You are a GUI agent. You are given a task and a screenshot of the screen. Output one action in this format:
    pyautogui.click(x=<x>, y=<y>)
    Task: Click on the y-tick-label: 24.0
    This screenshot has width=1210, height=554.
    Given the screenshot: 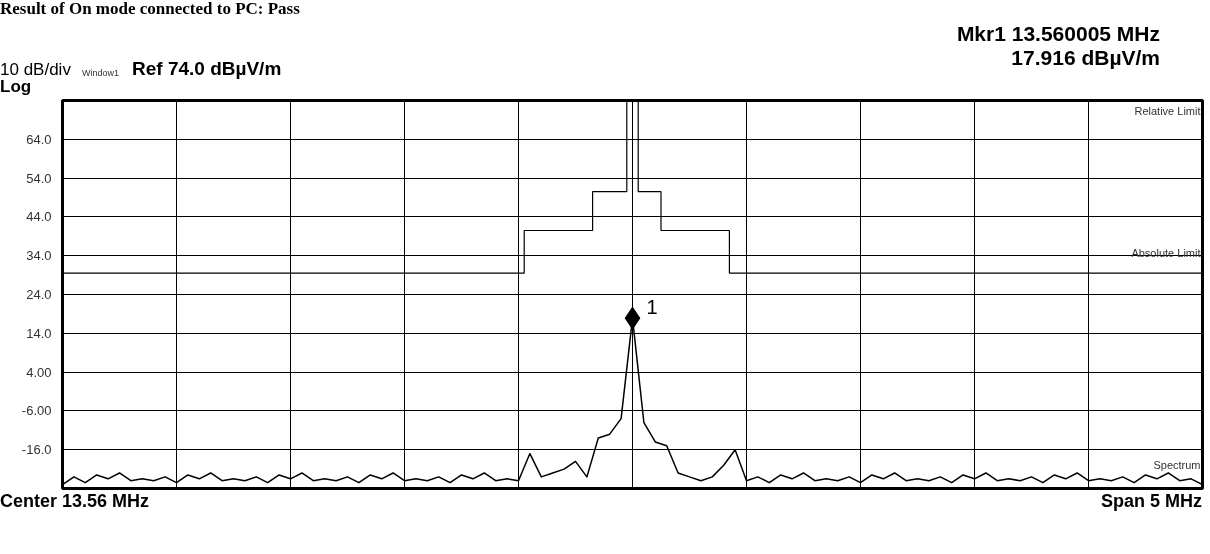 What is the action you would take?
    pyautogui.click(x=39, y=294)
    